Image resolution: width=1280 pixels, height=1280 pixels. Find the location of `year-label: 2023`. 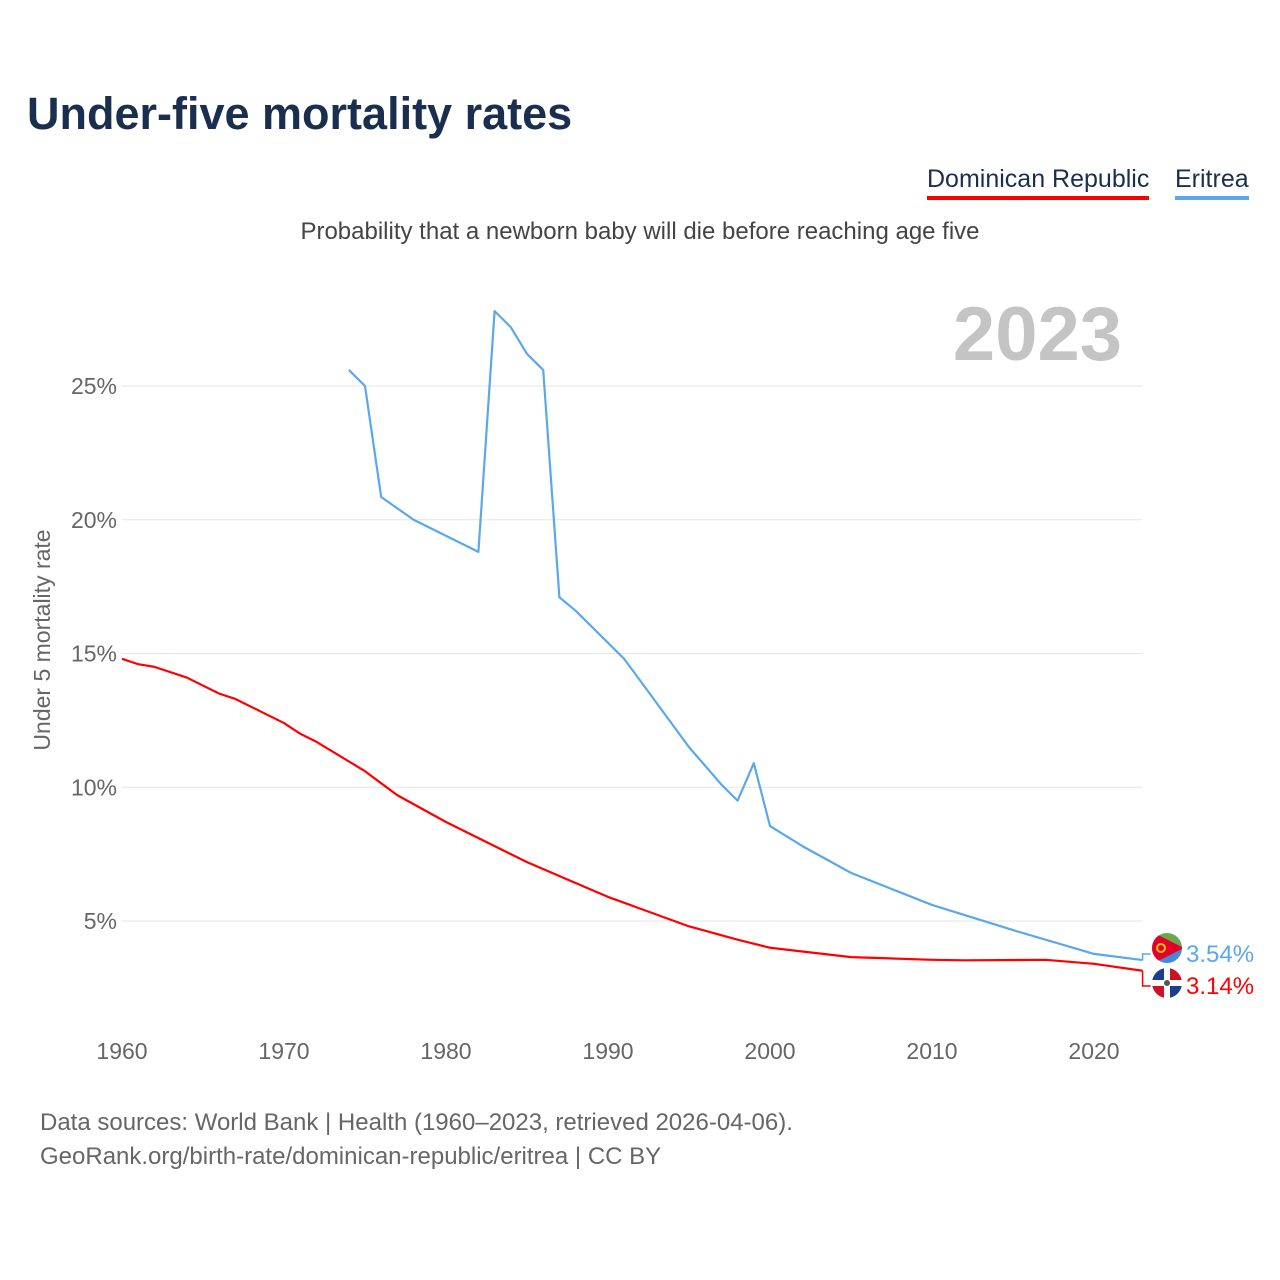

year-label: 2023 is located at coordinates (1037, 334).